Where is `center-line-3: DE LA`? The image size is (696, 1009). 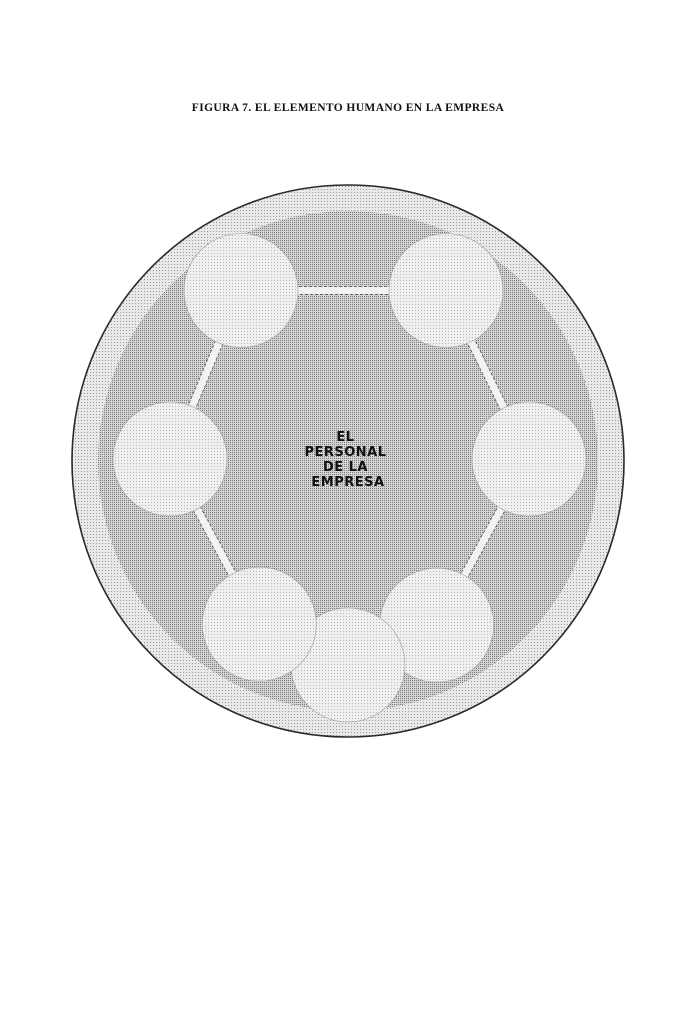 center-line-3: DE LA is located at coordinates (345, 467).